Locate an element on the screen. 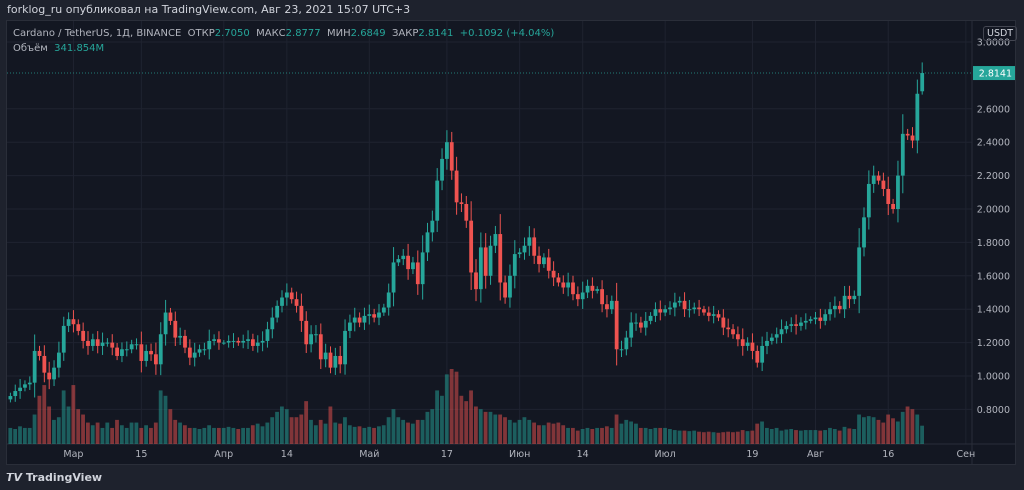  y-tick-label: 2.0000 is located at coordinates (993, 210).